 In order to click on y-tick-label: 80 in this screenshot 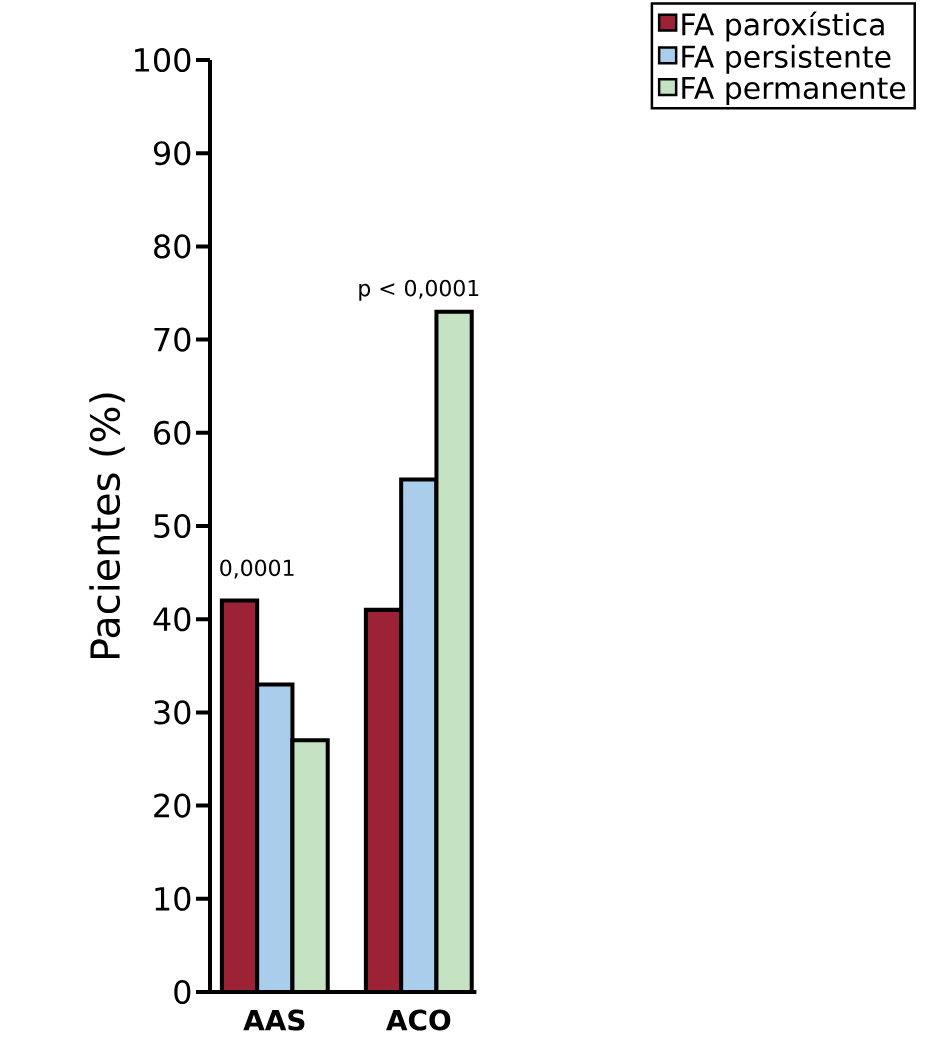, I will do `click(172, 246)`.